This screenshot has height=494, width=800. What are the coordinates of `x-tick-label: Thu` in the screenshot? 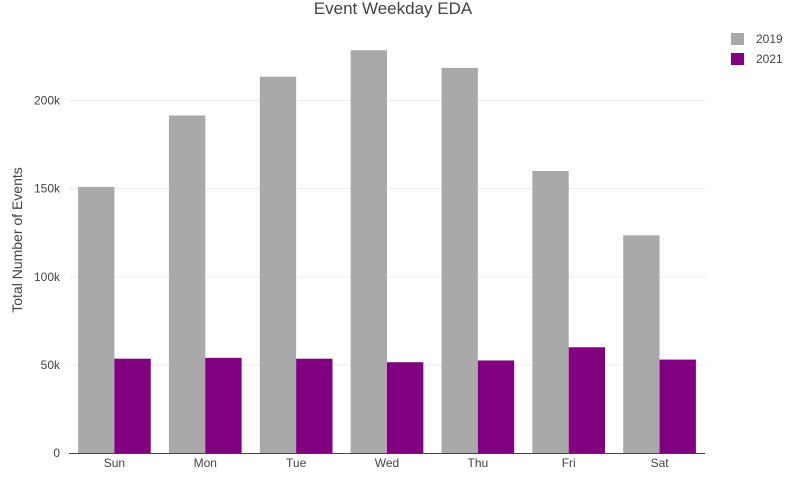 It's located at (478, 463).